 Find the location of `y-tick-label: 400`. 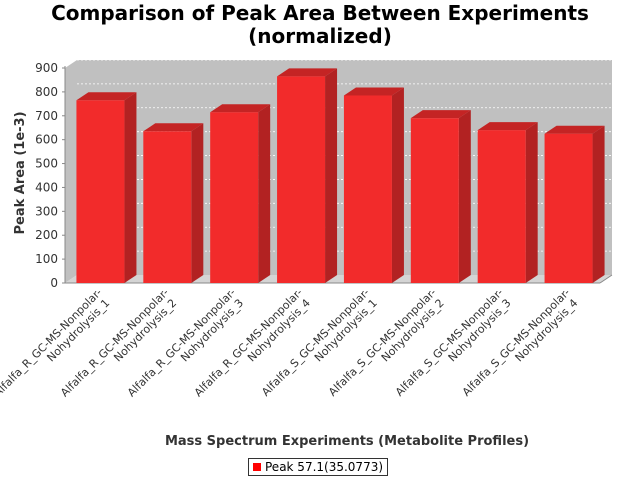

y-tick-label: 400 is located at coordinates (46, 187).